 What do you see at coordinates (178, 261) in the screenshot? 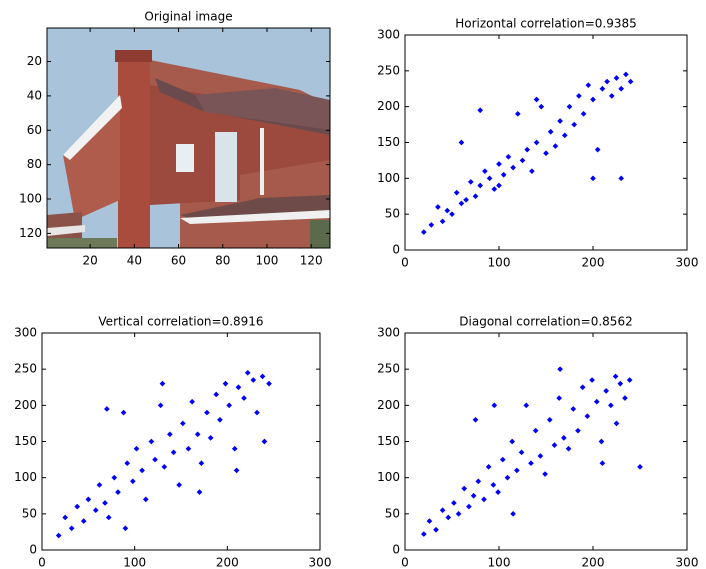
I see `x-tick-label: 60` at bounding box center [178, 261].